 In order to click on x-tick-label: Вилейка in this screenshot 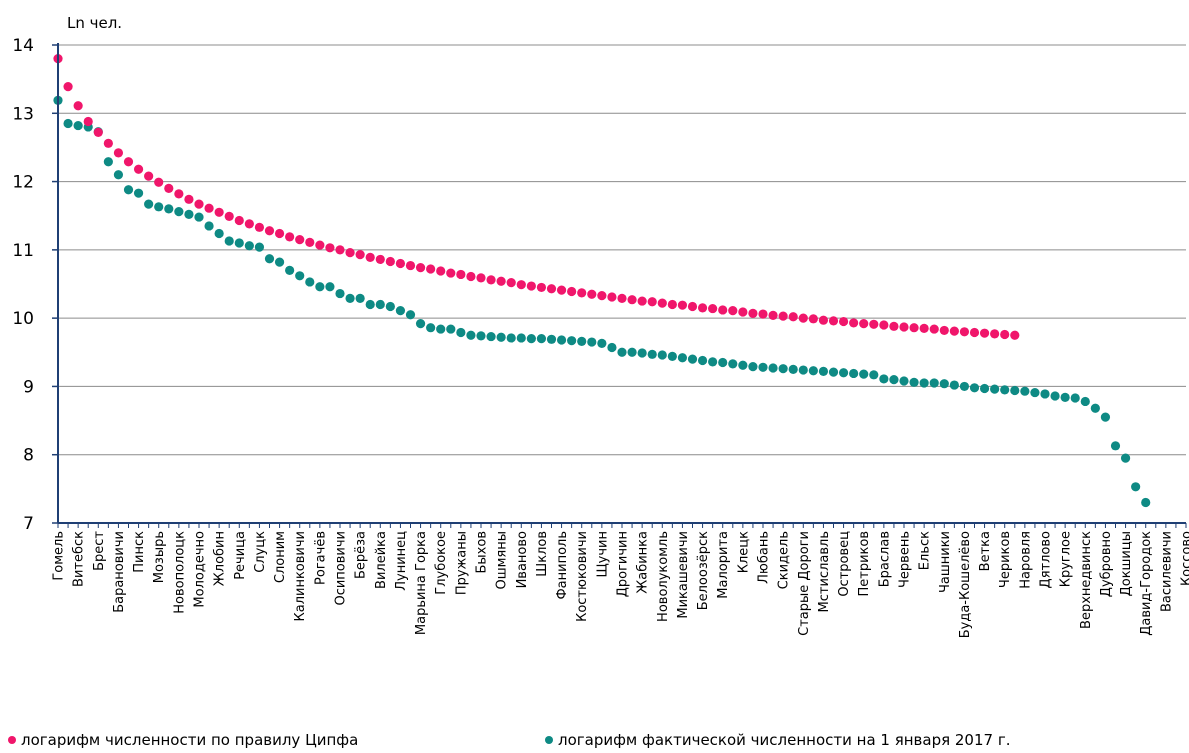, I will do `click(381, 560)`.